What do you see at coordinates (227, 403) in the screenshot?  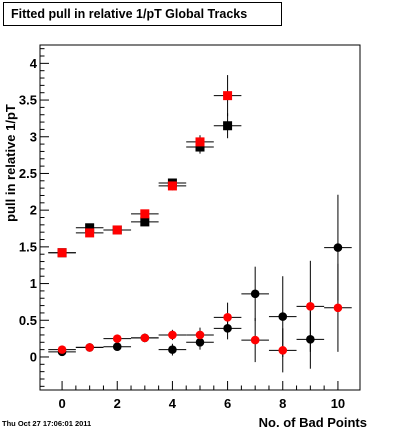 I see `x-tick-label: 6` at bounding box center [227, 403].